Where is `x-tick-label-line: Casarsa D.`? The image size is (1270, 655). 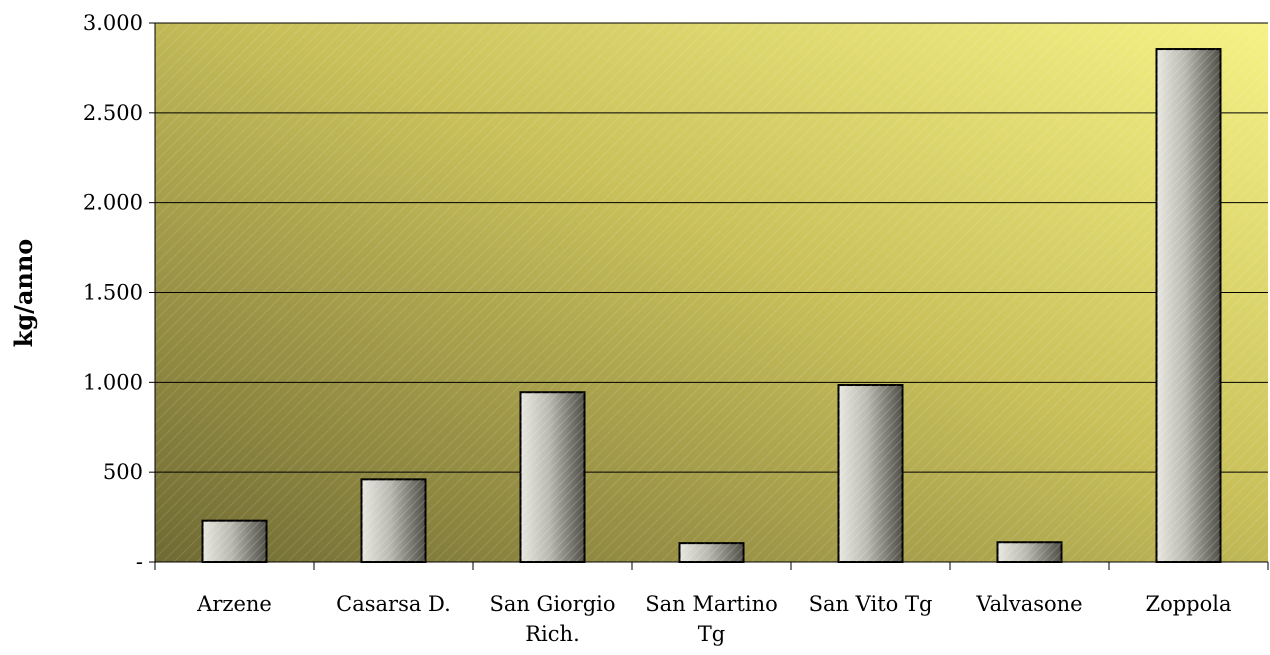
x-tick-label-line: Casarsa D. is located at coordinates (393, 604).